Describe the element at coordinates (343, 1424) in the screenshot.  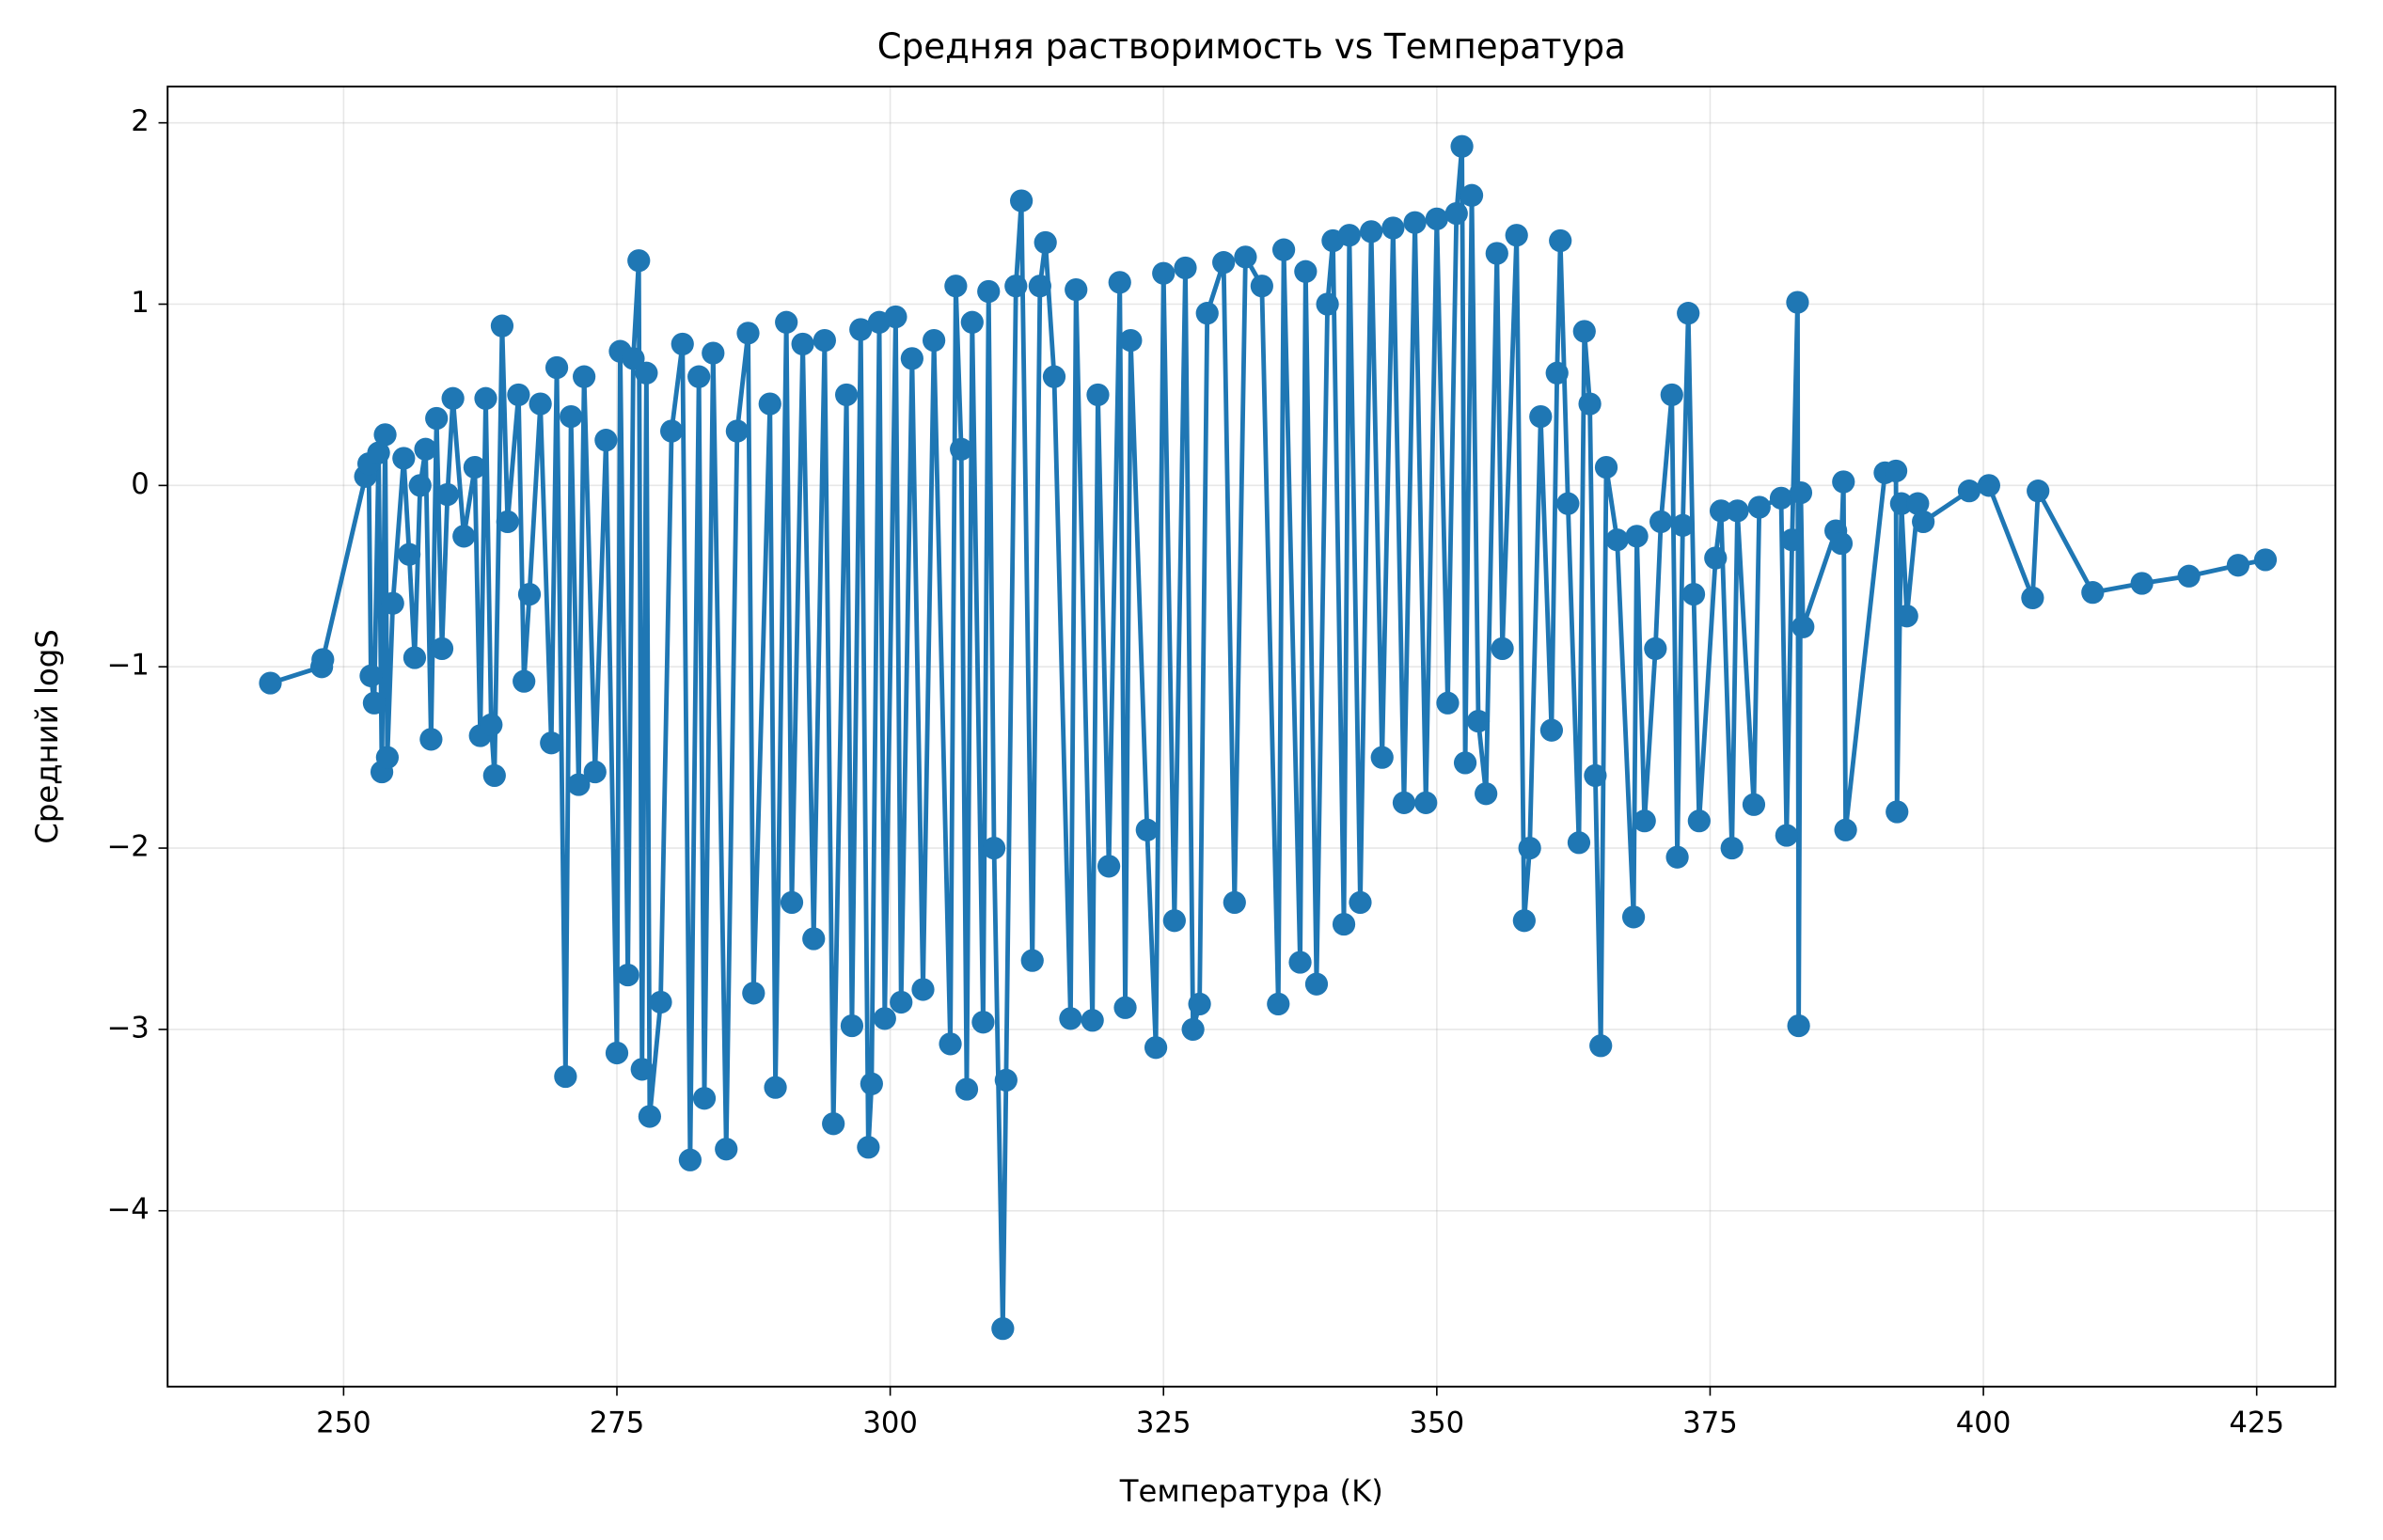
I see `x-tick-label: 250` at that location.